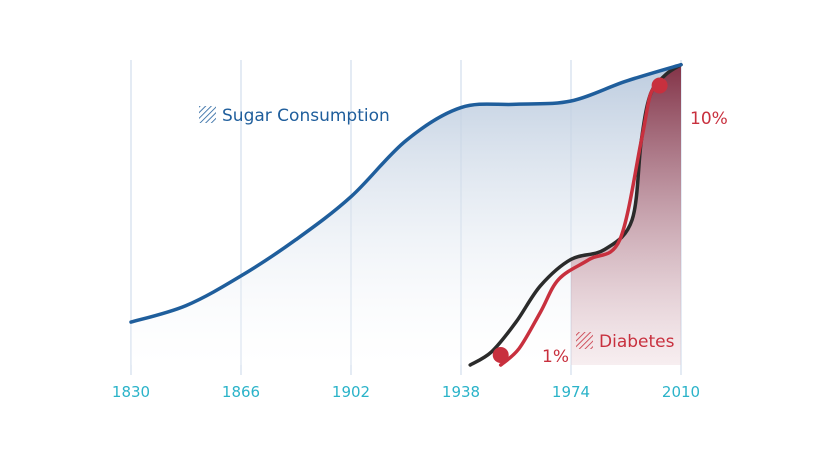  I want to click on legend-sugar: Sugar Consumption, so click(294, 116).